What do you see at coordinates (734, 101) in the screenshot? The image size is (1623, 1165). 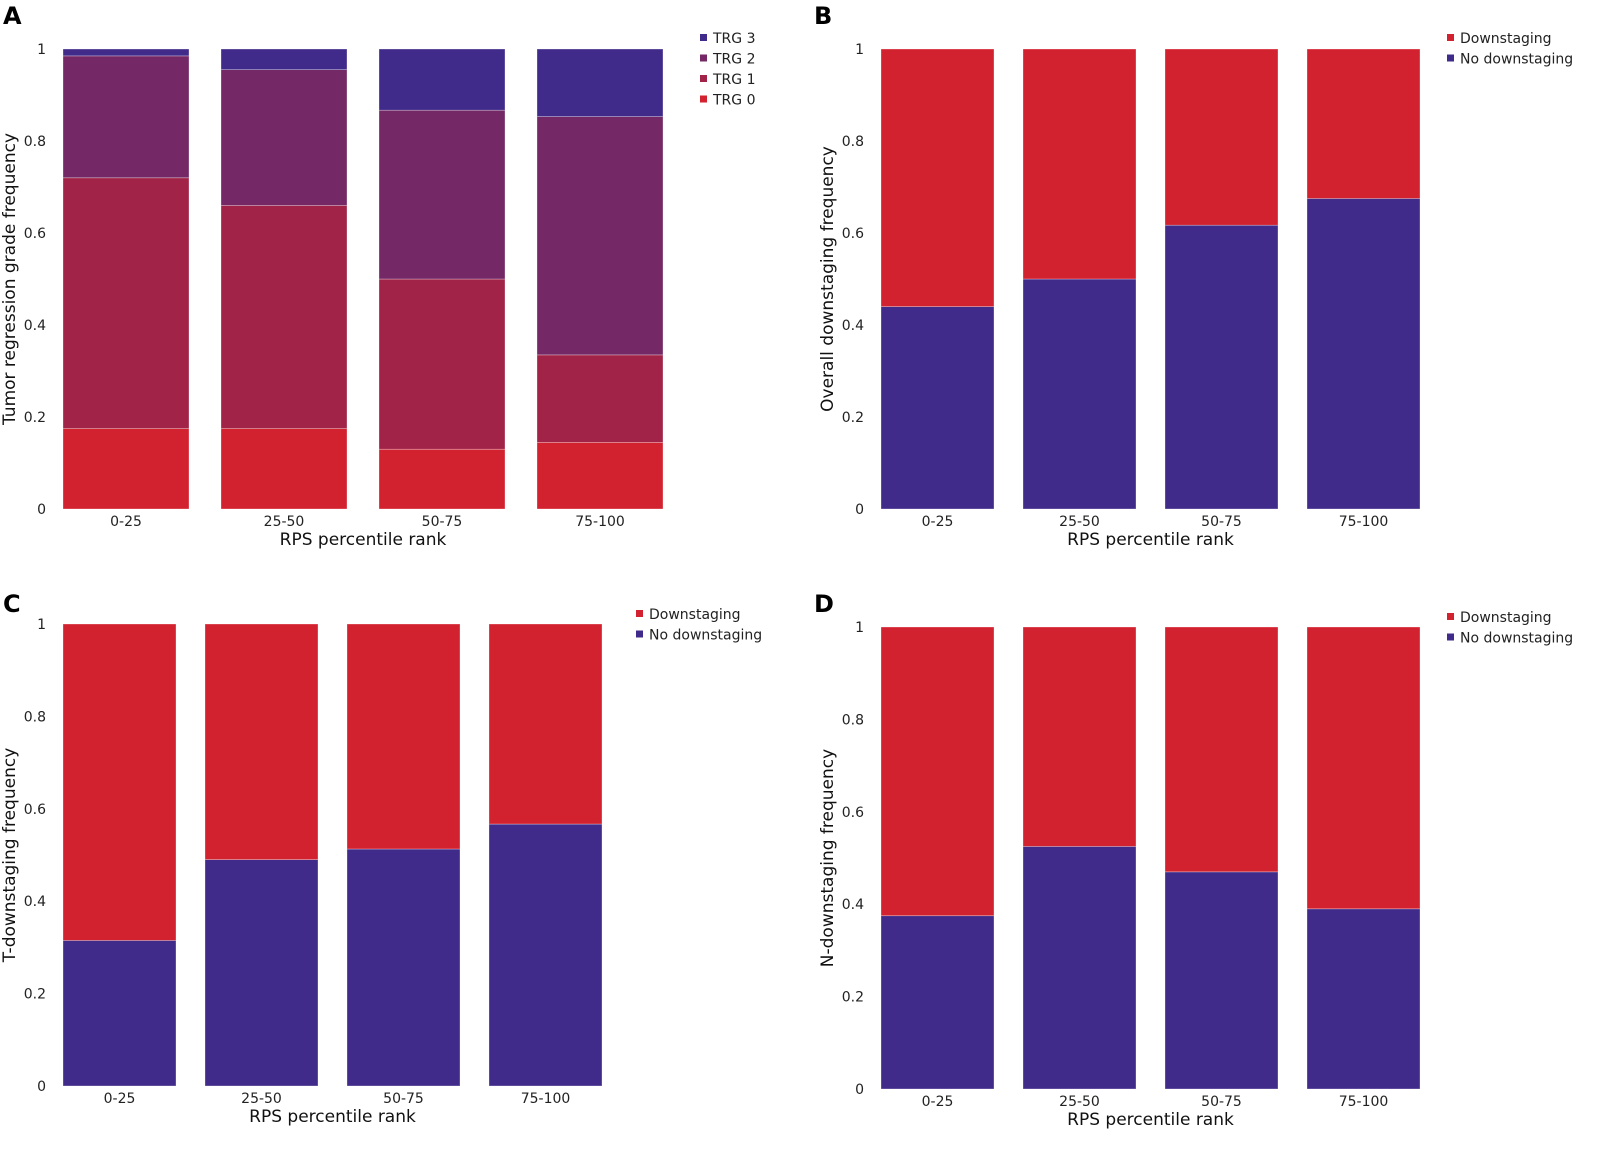 I see `legend-label: TRG 0` at bounding box center [734, 101].